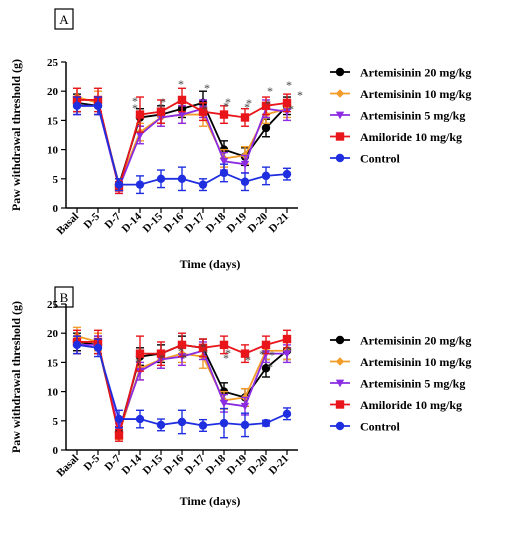  I want to click on x-tick-label: D-16, so click(174, 222).